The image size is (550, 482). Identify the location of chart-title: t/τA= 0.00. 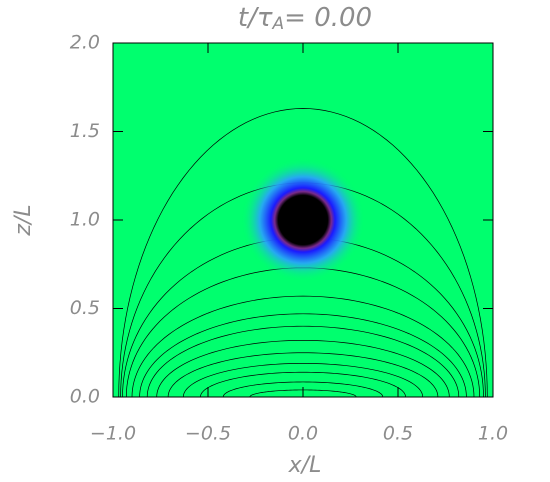
(305, 19).